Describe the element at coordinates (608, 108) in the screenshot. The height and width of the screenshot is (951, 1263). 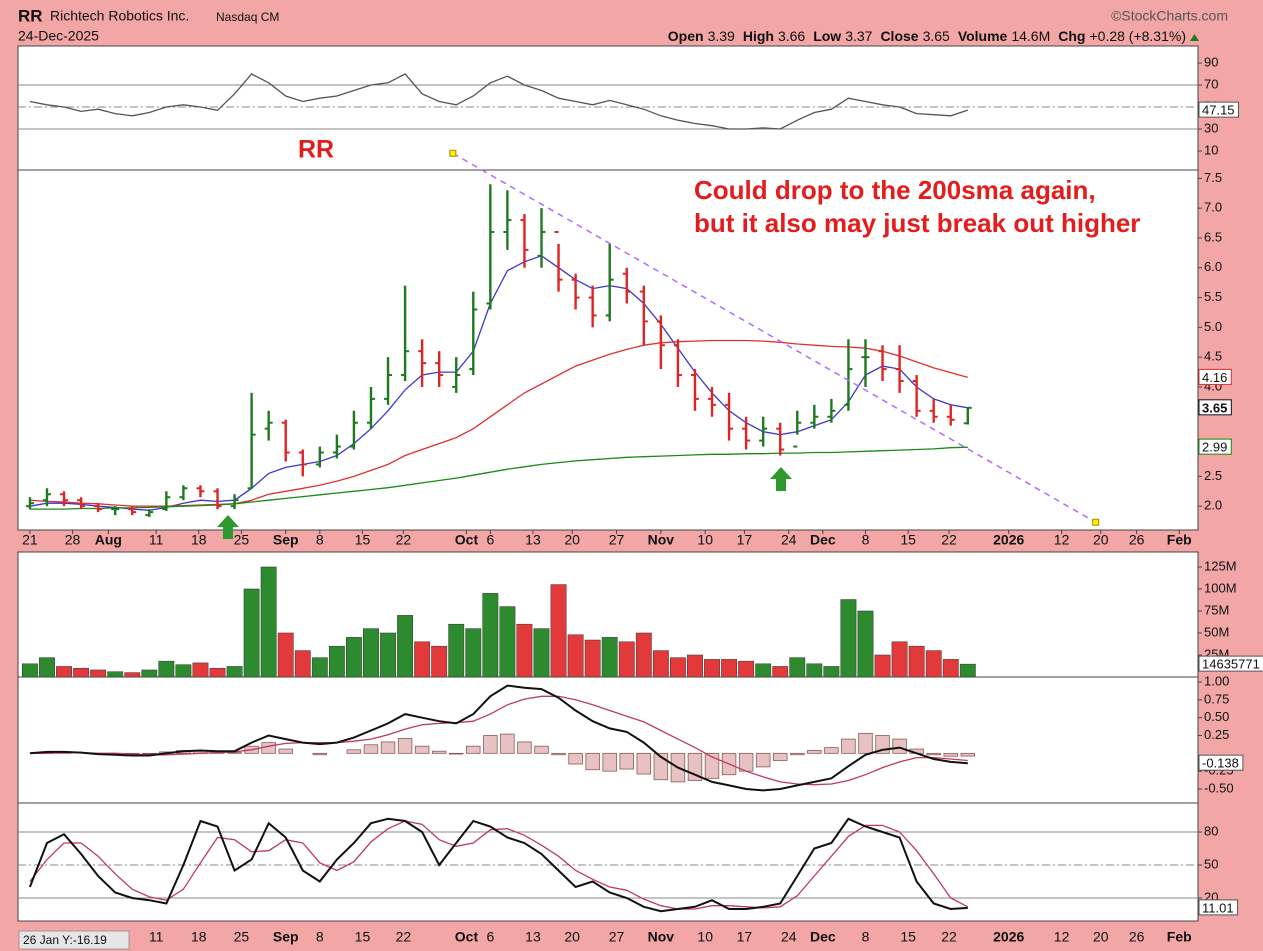
I see `rsi-panel` at that location.